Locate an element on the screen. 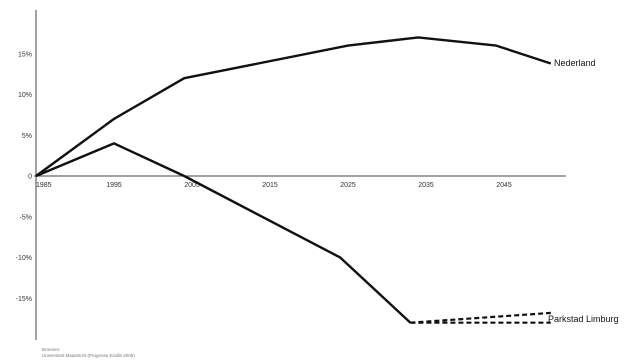 The height and width of the screenshot is (361, 629). y-tick-label: 10% is located at coordinates (25, 95).